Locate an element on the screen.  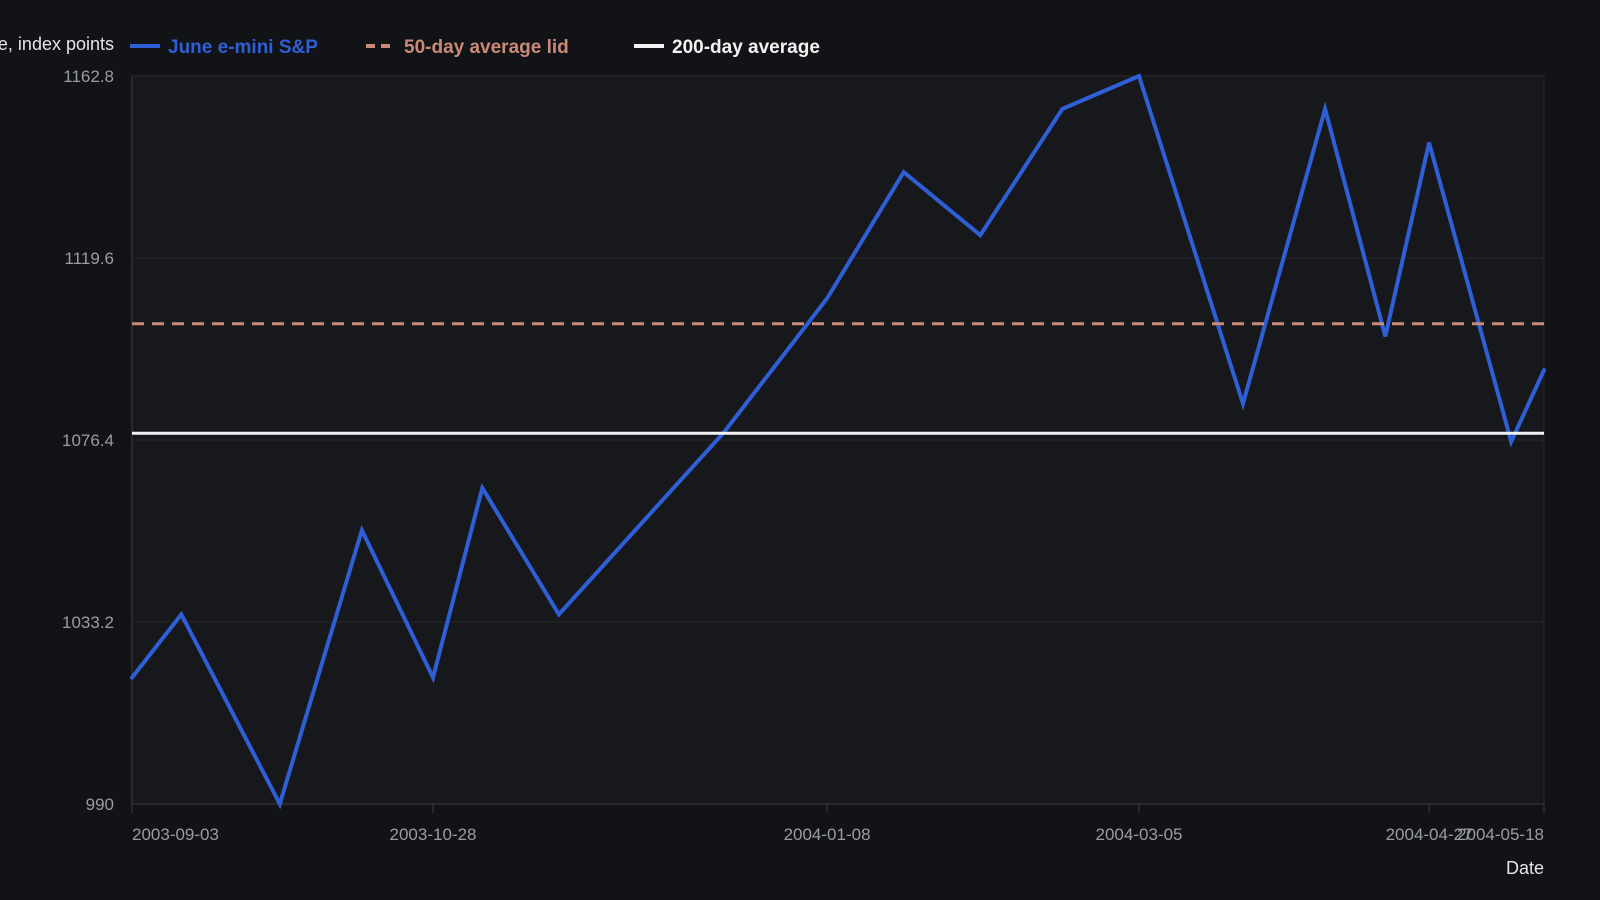
x-tick-label: 2004-04-27 is located at coordinates (1429, 834).